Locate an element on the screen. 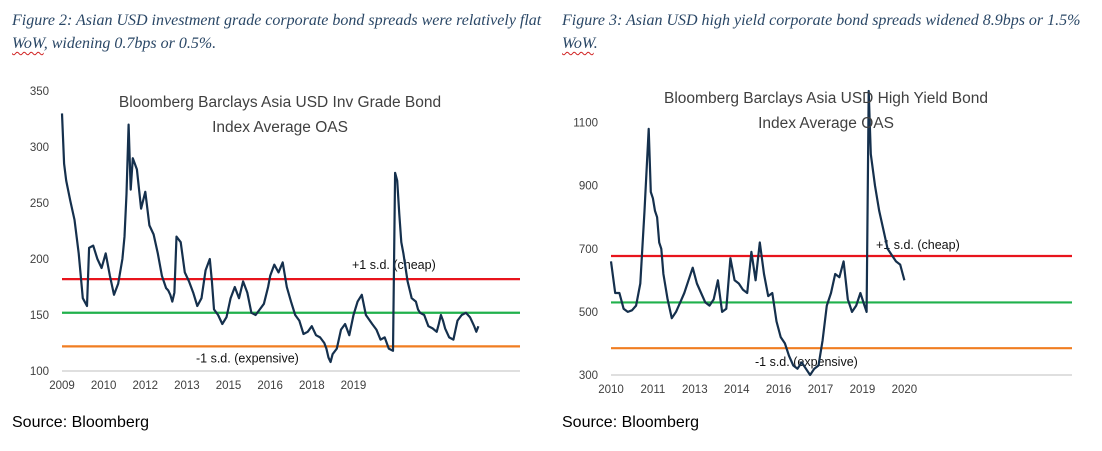 This screenshot has height=451, width=1102. hy-y-tick-label: 500 is located at coordinates (588, 313).